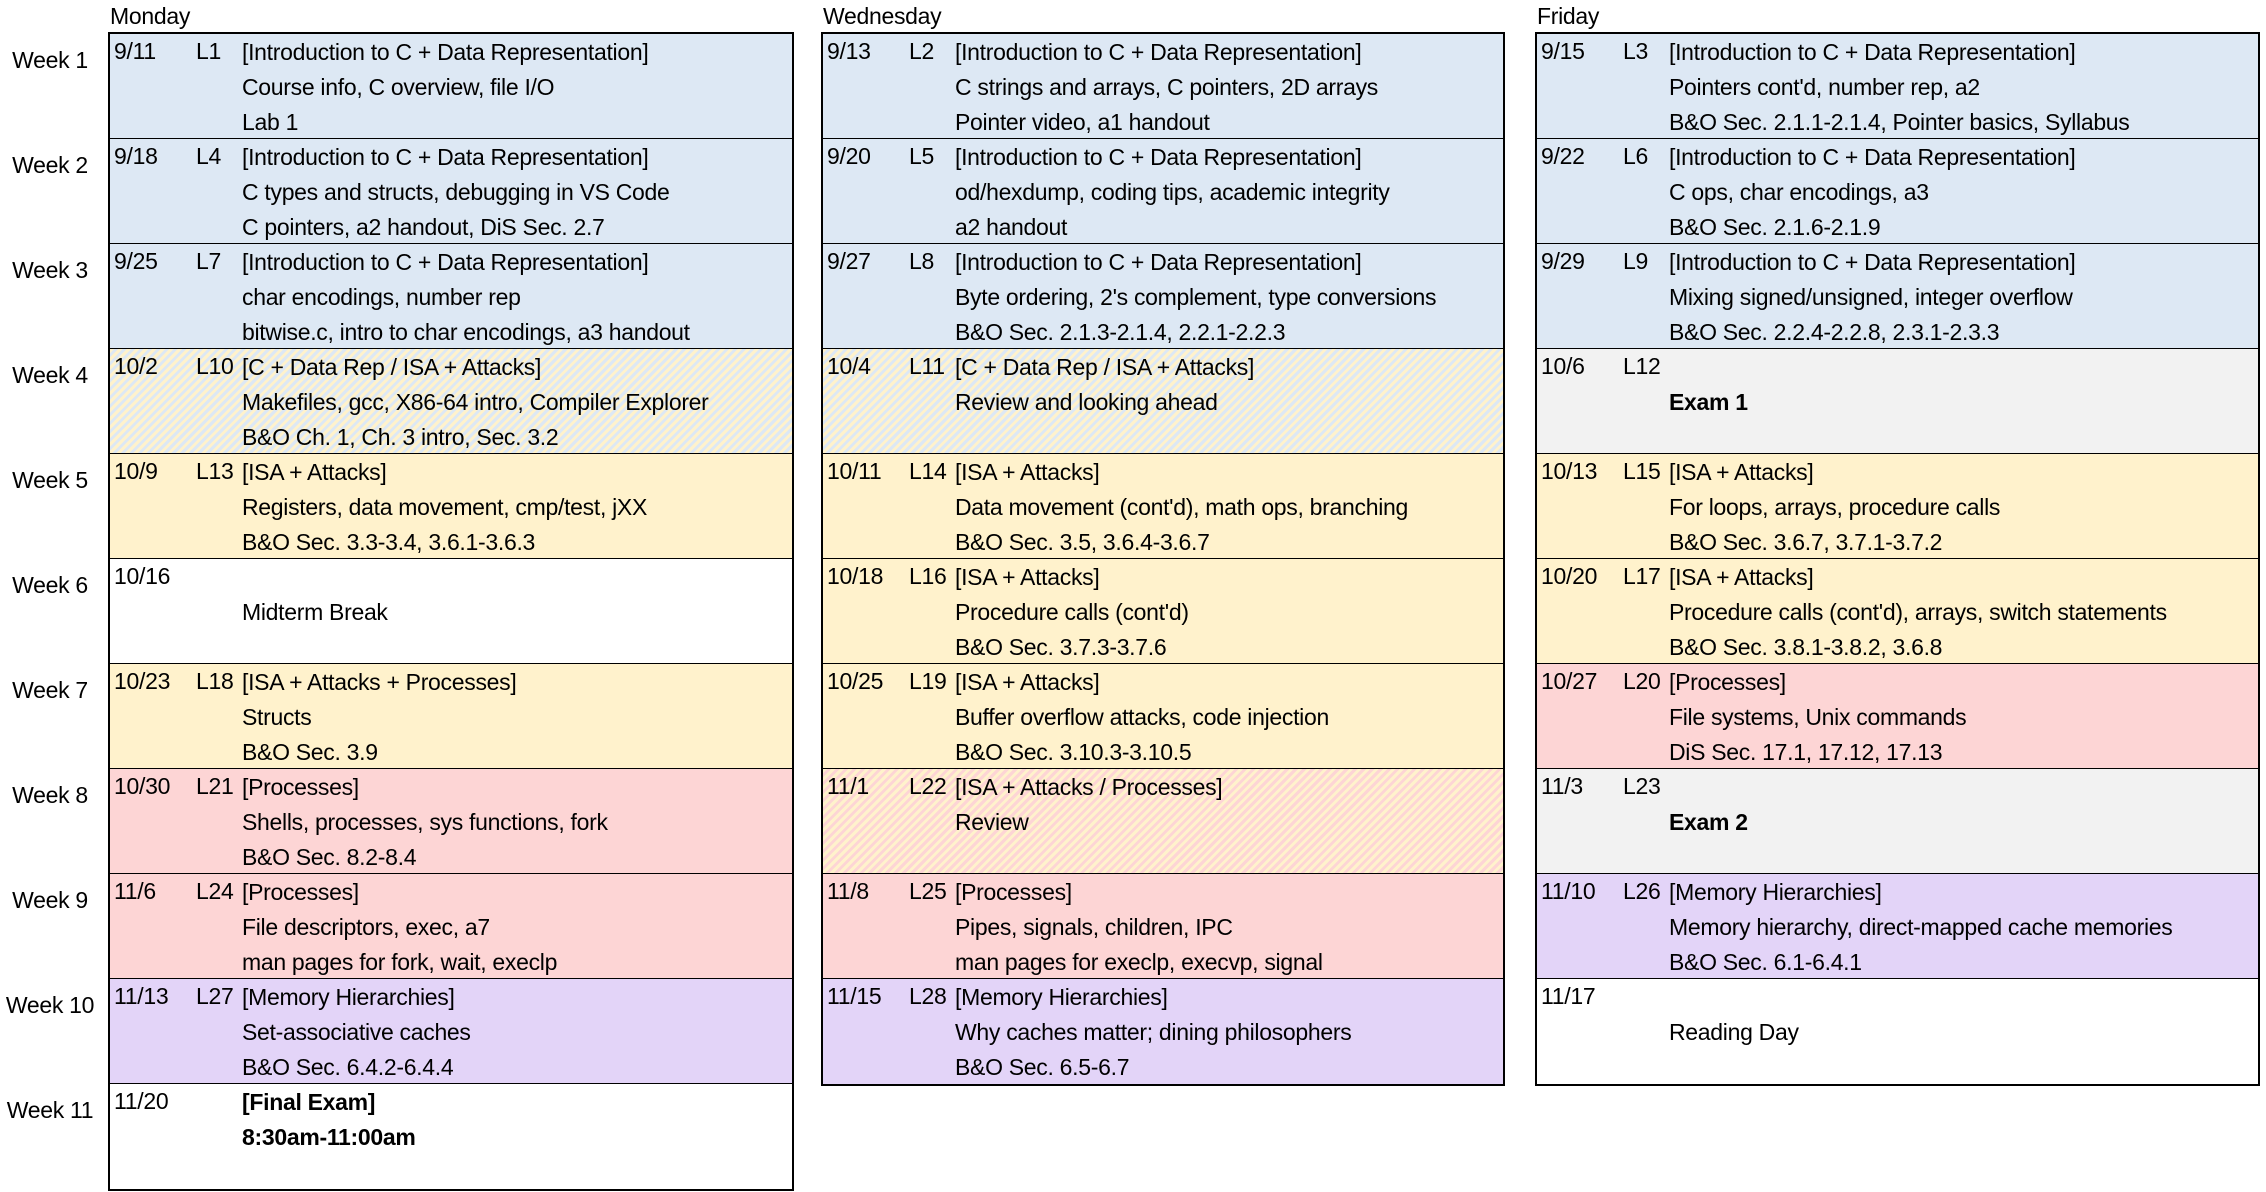 This screenshot has height=1192, width=2266. I want to click on lecture-number: L25, so click(928, 891).